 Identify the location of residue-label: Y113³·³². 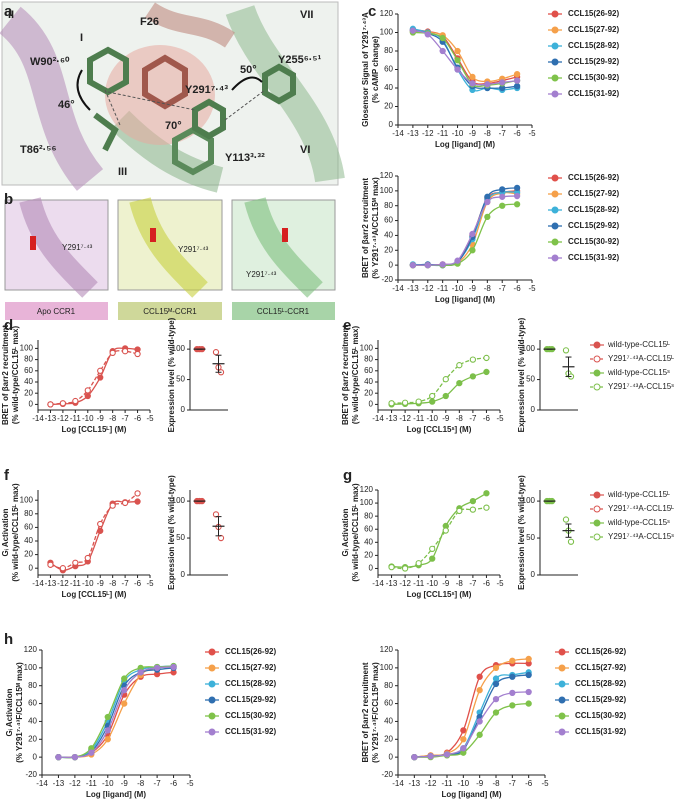
(245, 158).